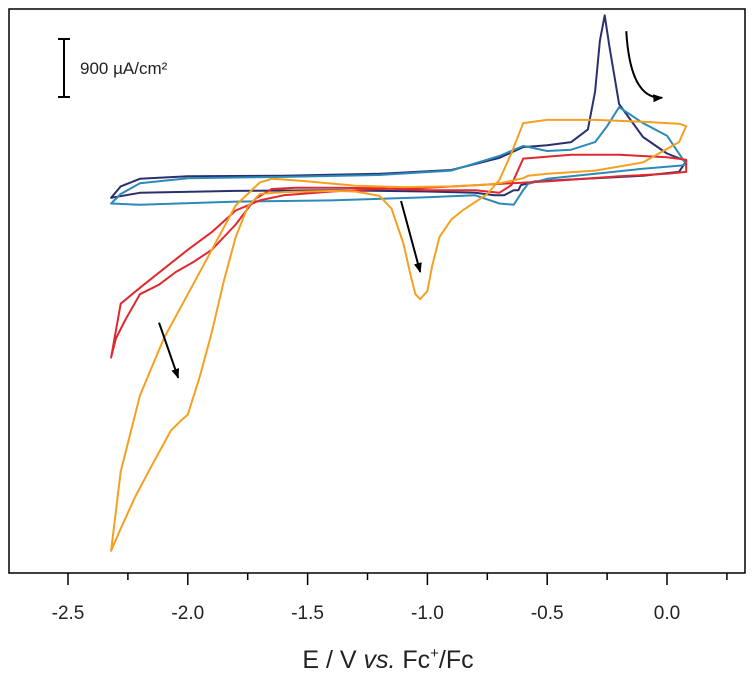  Describe the element at coordinates (412, 660) in the screenshot. I see `x-axis-title-part-3: Fc` at that location.